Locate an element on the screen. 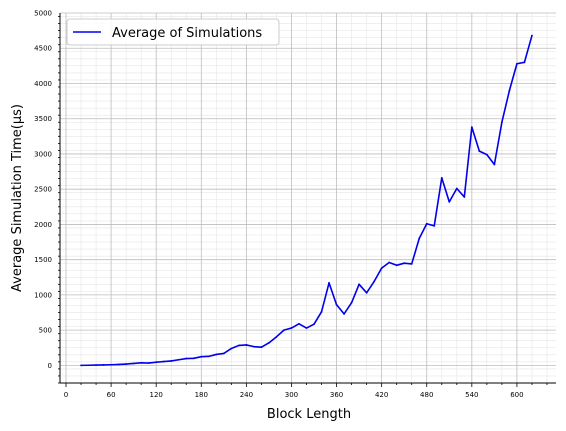 The width and height of the screenshot is (566, 431). legend: Average of Simulations is located at coordinates (173, 32).